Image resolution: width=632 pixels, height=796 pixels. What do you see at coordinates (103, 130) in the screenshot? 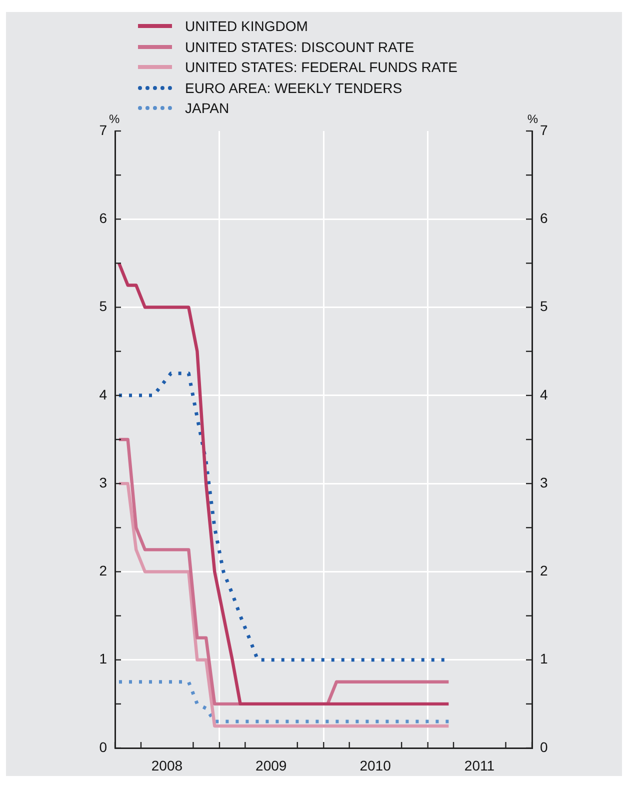
I see `y-tick-label: 7` at bounding box center [103, 130].